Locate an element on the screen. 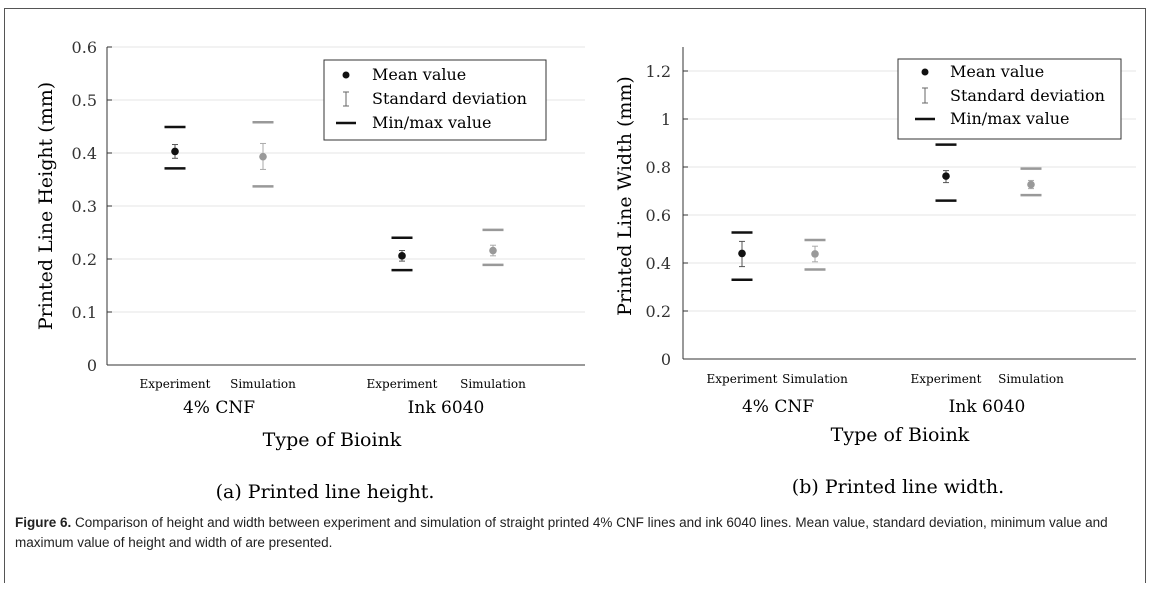 Image resolution: width=1153 pixels, height=589 pixels. legend-minmax-label-b: Min/max value is located at coordinates (1009, 118).